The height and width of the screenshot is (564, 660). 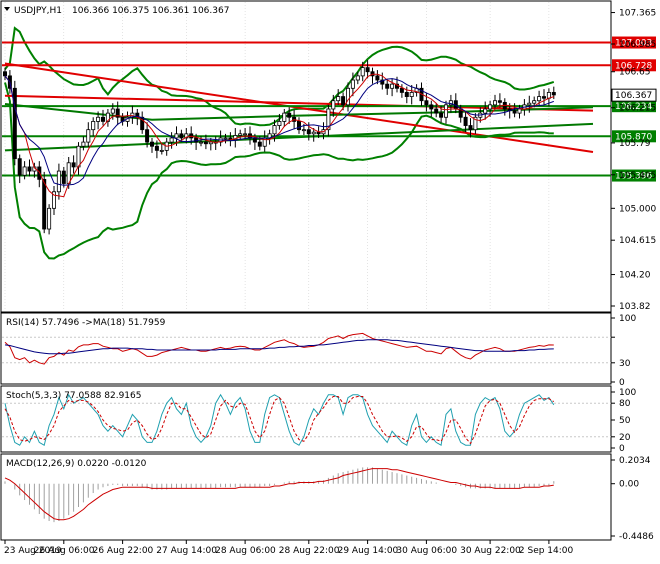 I want to click on time-tick-label: 28 Aug 22:00, so click(x=309, y=551).